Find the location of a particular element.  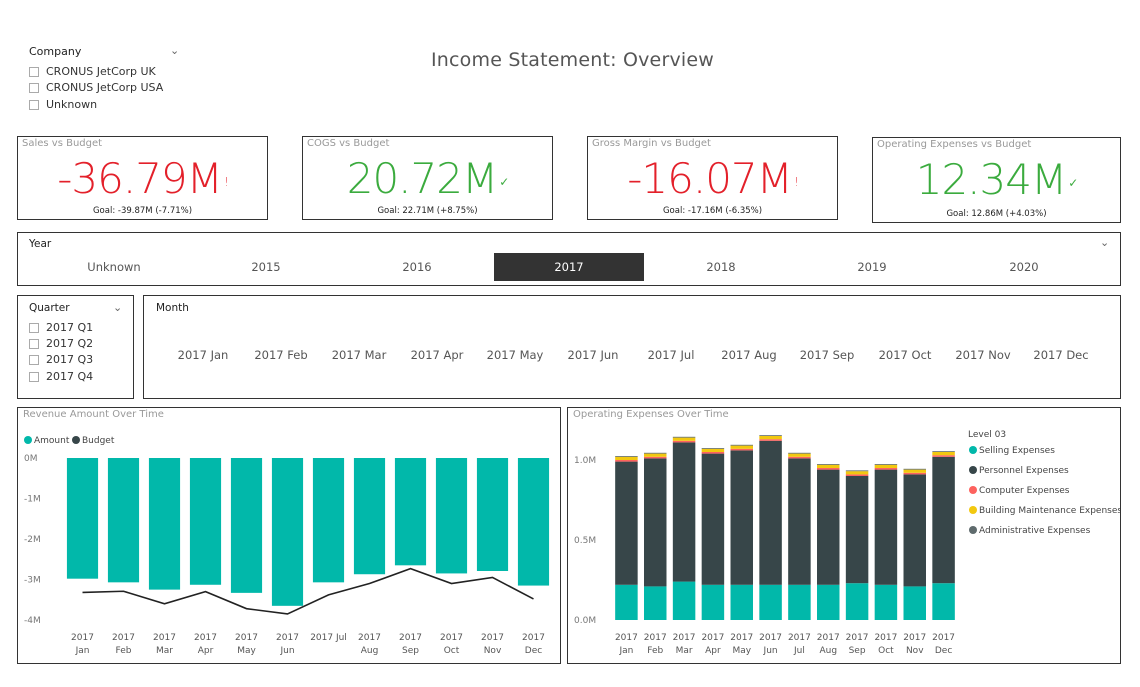

year-option-selected: 2017 is located at coordinates (569, 267).